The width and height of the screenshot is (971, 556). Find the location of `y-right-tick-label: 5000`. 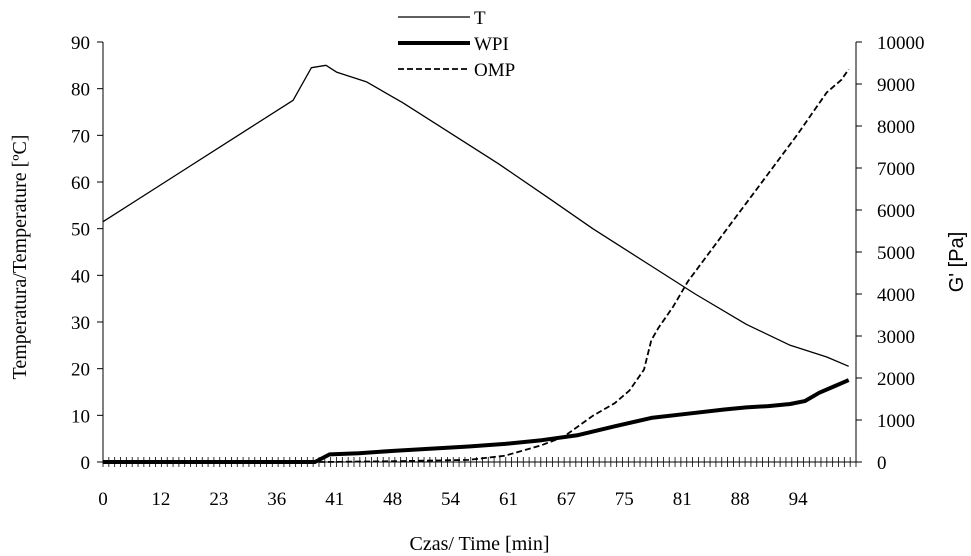

y-right-tick-label: 5000 is located at coordinates (896, 253).